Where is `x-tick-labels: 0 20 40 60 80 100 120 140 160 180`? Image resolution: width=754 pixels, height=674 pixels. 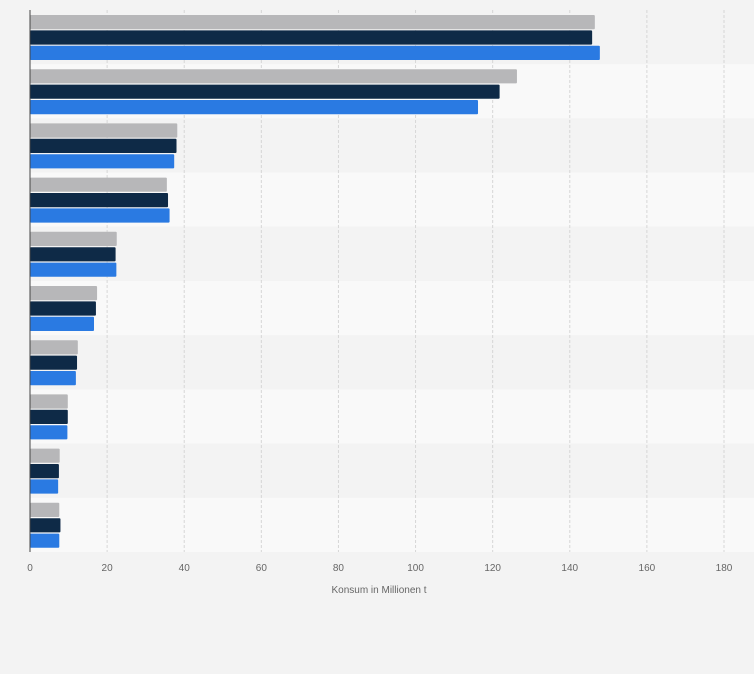
x-tick-labels: 0 20 40 60 80 100 120 140 160 180 is located at coordinates (380, 568).